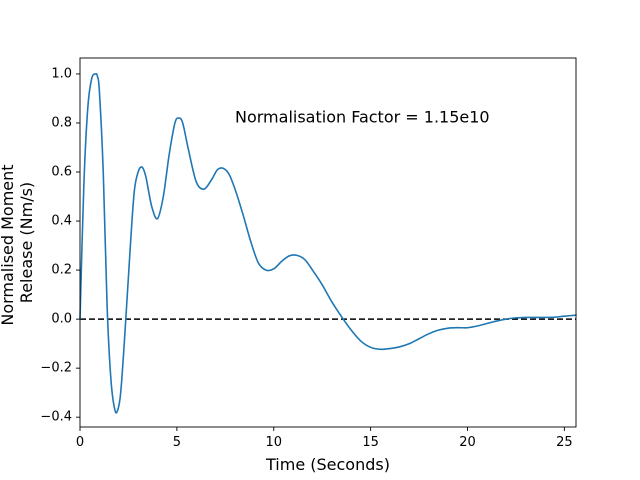 Image resolution: width=640 pixels, height=480 pixels. Describe the element at coordinates (61, 221) in the screenshot. I see `y-tick-label: 0.4` at that location.